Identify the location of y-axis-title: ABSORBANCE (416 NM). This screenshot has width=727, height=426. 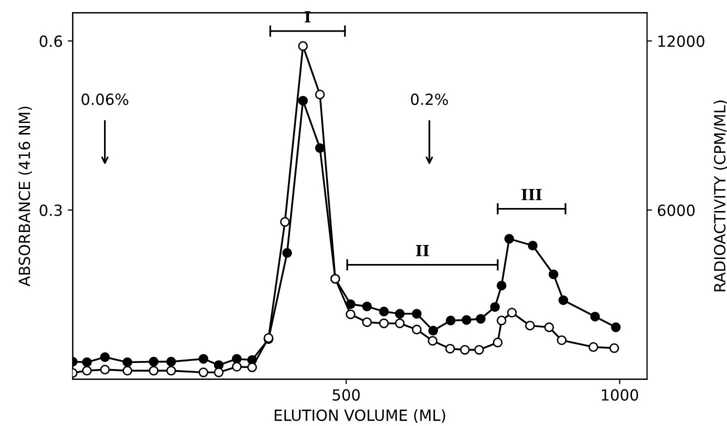
(25, 196).